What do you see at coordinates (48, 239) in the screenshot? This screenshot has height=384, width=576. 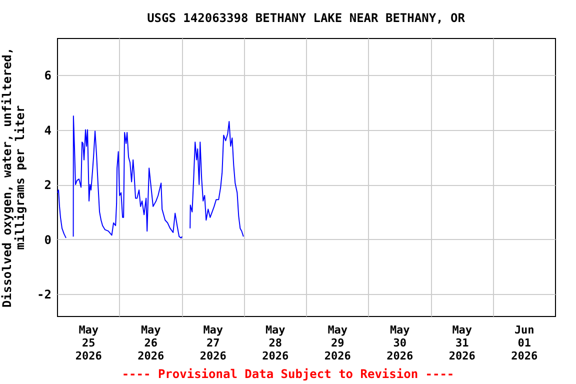 I see `y-tick-label: 0` at bounding box center [48, 239].